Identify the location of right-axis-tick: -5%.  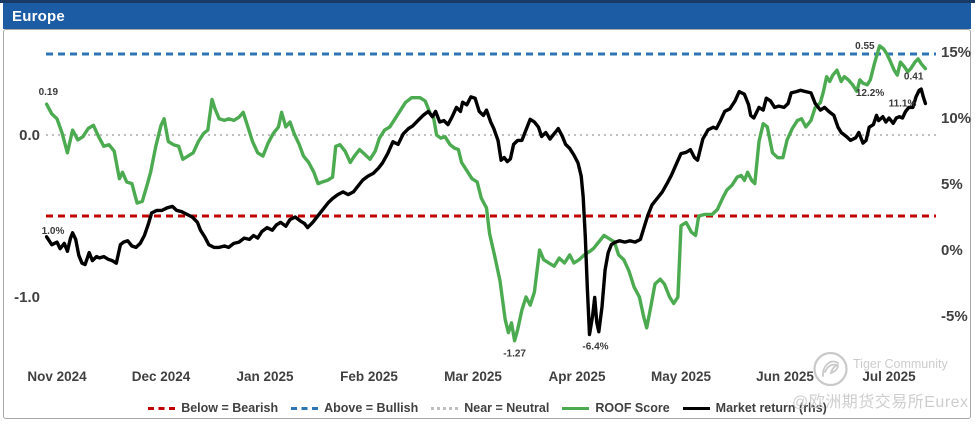
(954, 316).